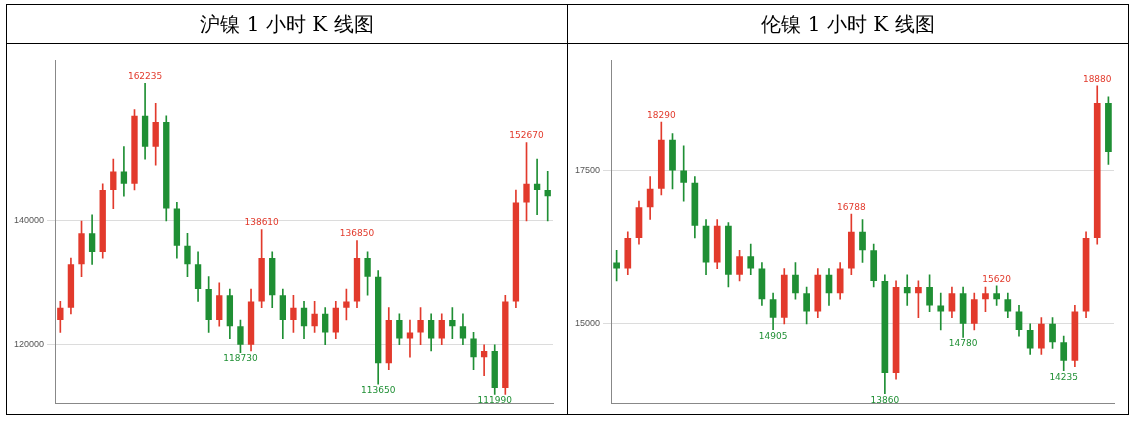  Describe the element at coordinates (378, 389) in the screenshot. I see `annotation: 113650` at that location.